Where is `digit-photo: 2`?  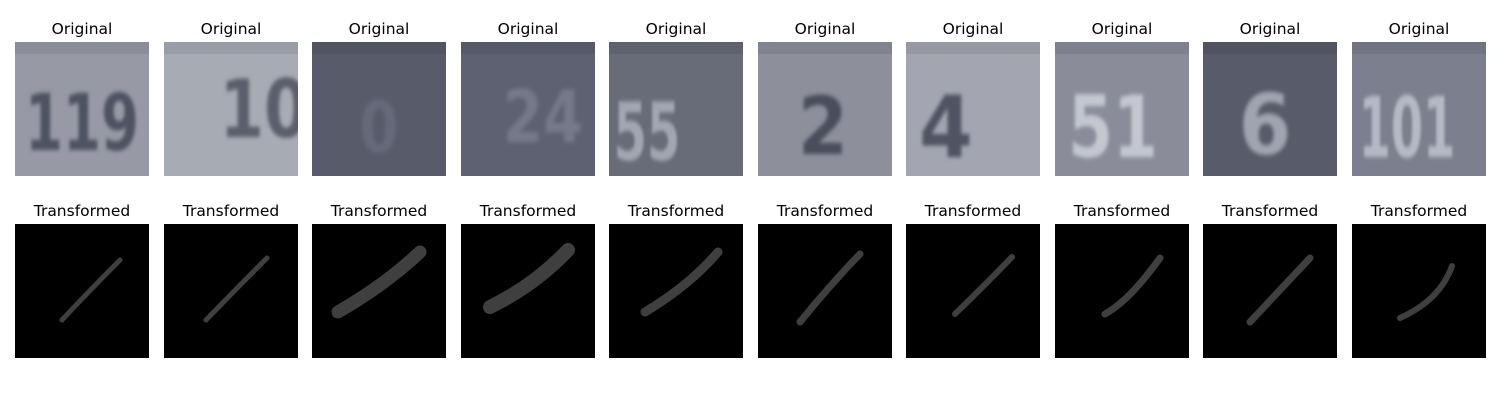 digit-photo: 2 is located at coordinates (825, 109).